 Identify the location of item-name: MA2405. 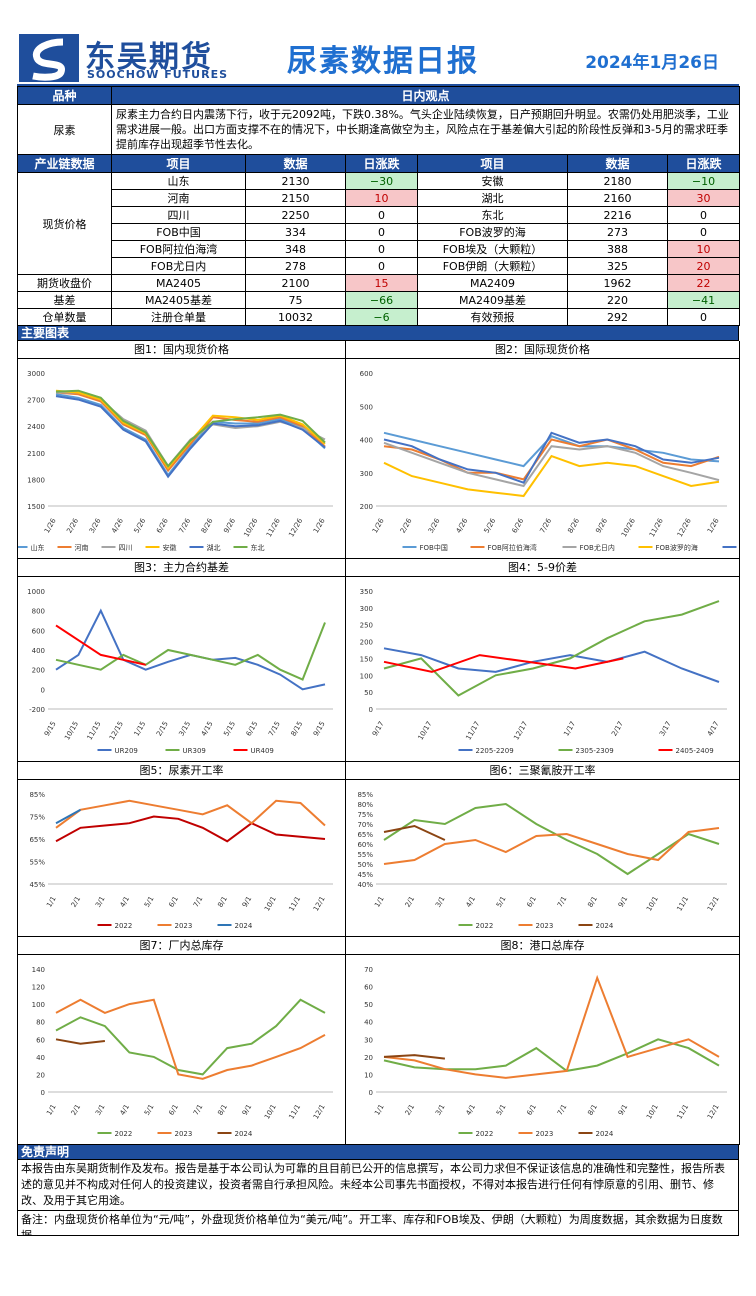
(178, 283).